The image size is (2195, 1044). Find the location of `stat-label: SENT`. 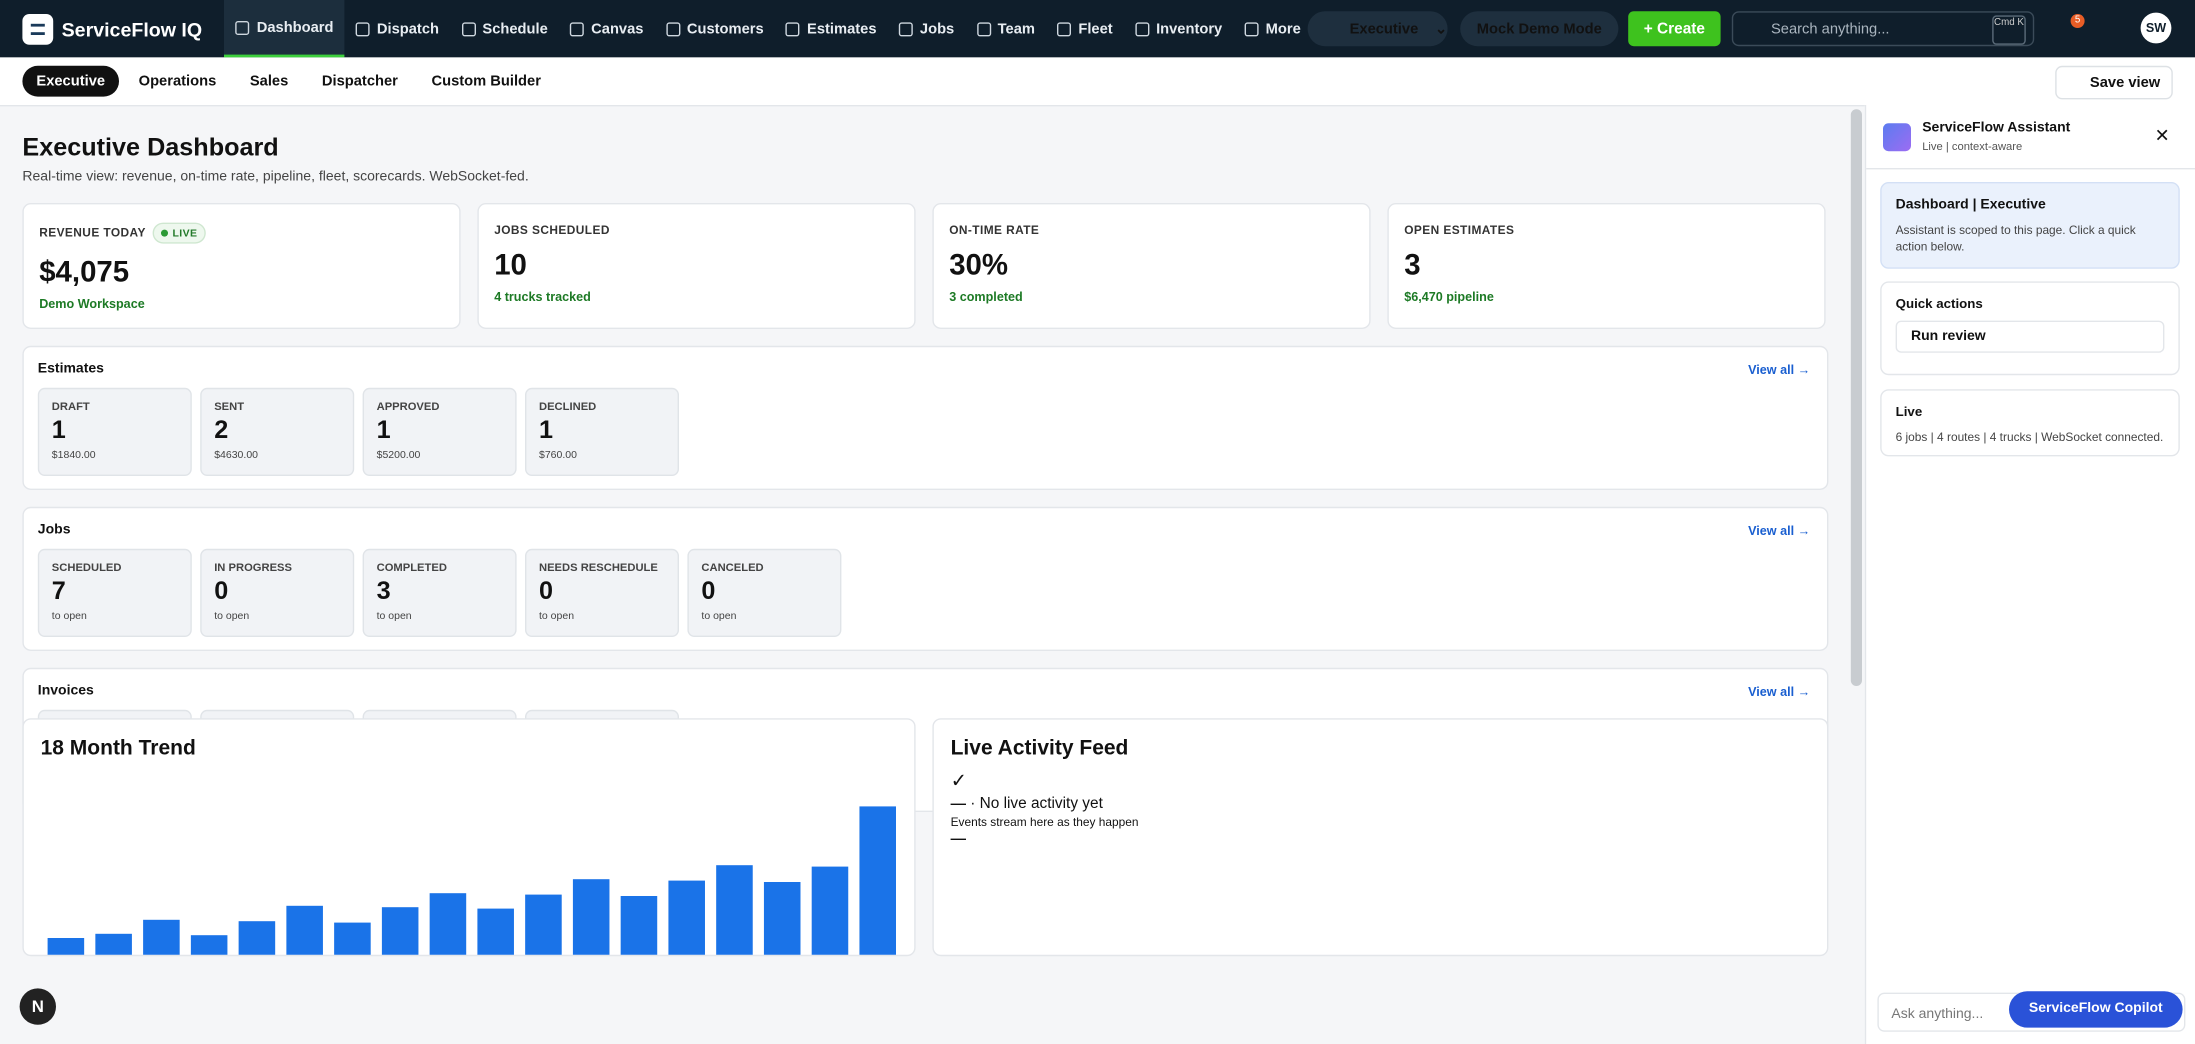

stat-label: SENT is located at coordinates (229, 406).